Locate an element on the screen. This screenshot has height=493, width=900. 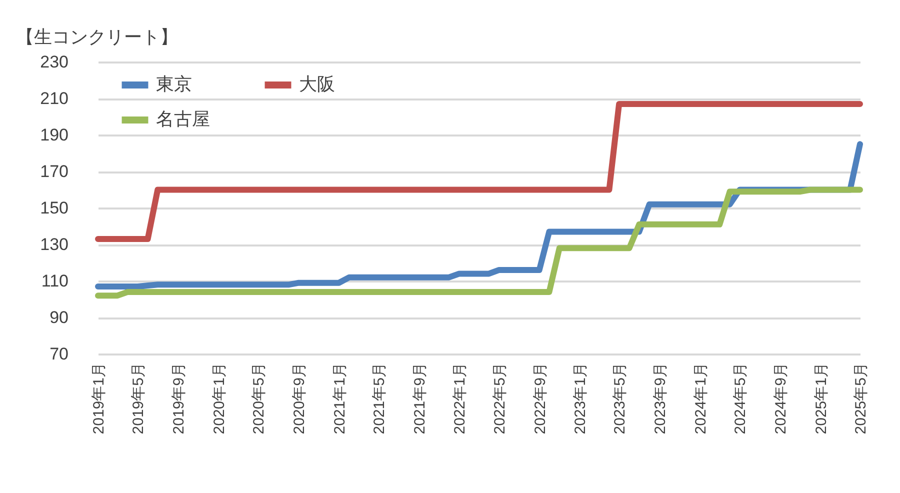
x-tick-label: 2025年1月 is located at coordinates (821, 398).